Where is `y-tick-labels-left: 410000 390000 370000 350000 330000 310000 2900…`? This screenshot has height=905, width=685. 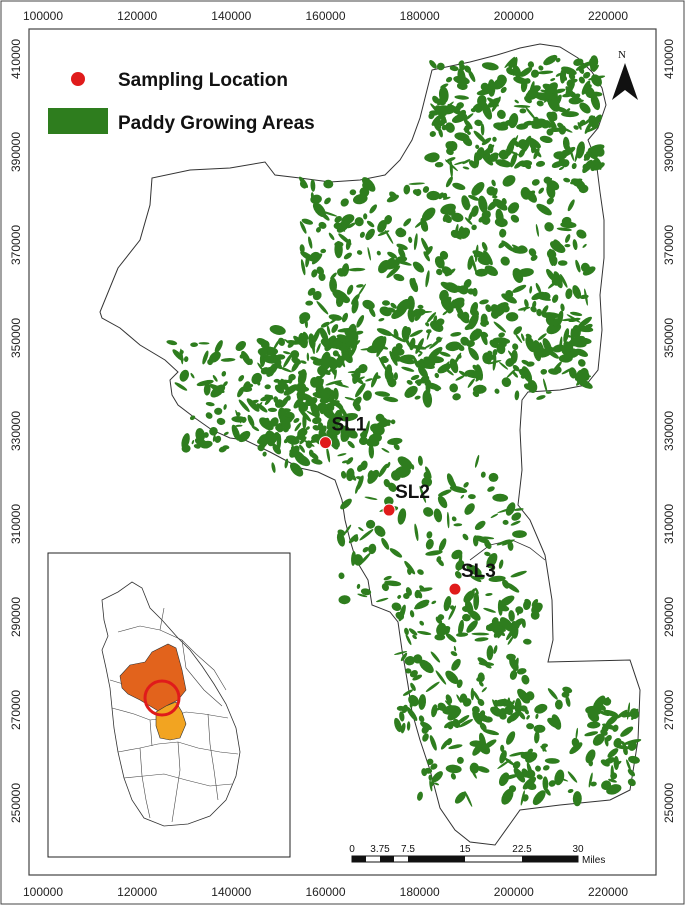 y-tick-labels-left: 410000 390000 370000 350000 330000 310000 2900… is located at coordinates (16, 431).